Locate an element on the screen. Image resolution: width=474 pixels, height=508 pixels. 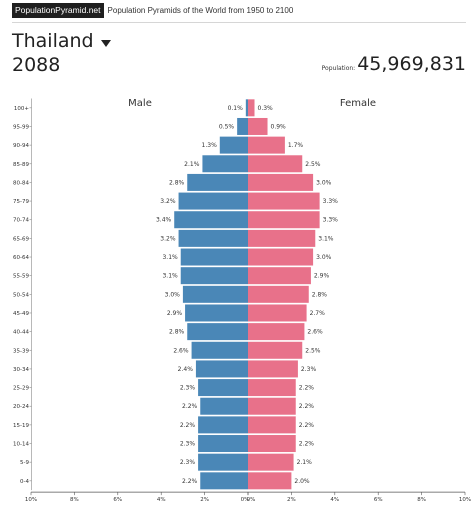
data-label-male-0-4: 2.2% is located at coordinates (190, 481).